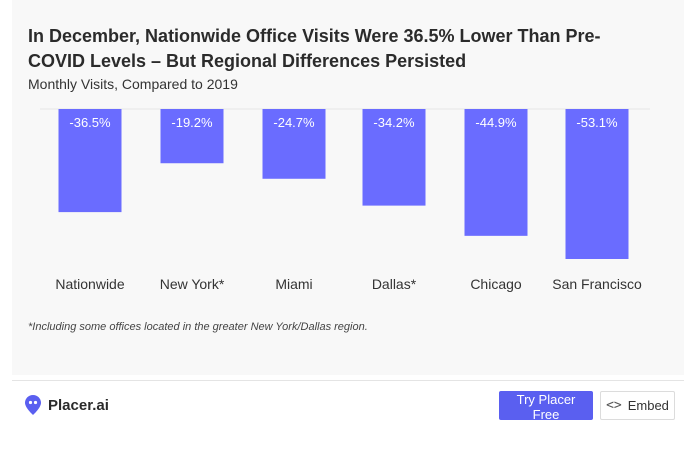  Describe the element at coordinates (90, 161) in the screenshot. I see `bar-nationwide` at that location.